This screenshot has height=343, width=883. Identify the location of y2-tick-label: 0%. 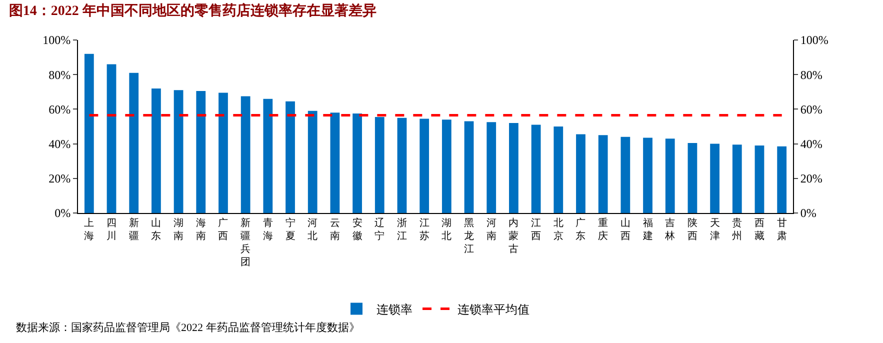
(808, 213).